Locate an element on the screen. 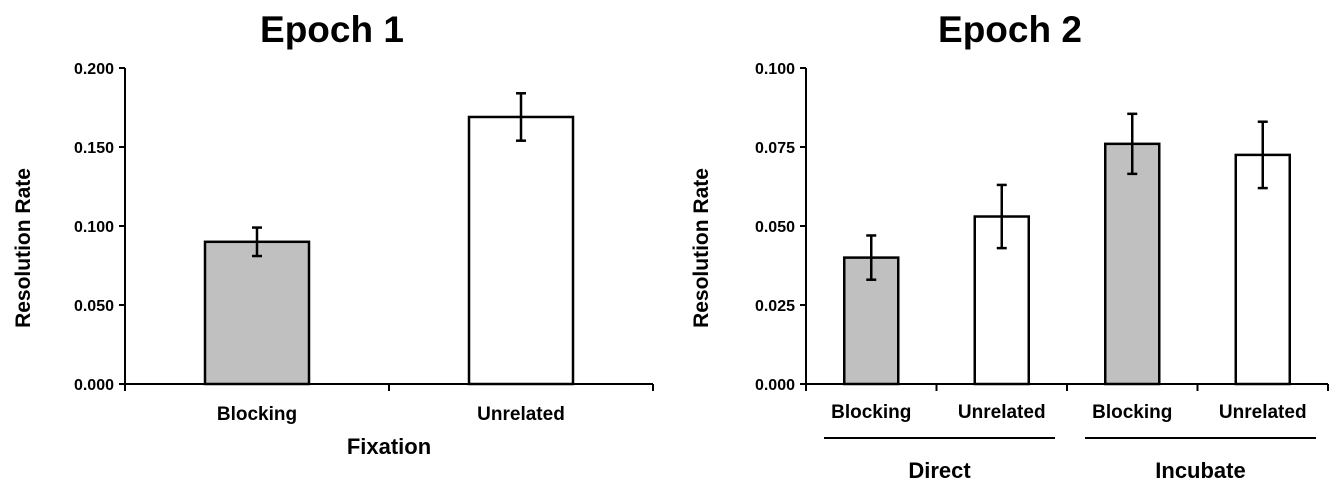 The height and width of the screenshot is (482, 1336). chart-1-y-axis-label: Resolution Rate is located at coordinates (23, 248).